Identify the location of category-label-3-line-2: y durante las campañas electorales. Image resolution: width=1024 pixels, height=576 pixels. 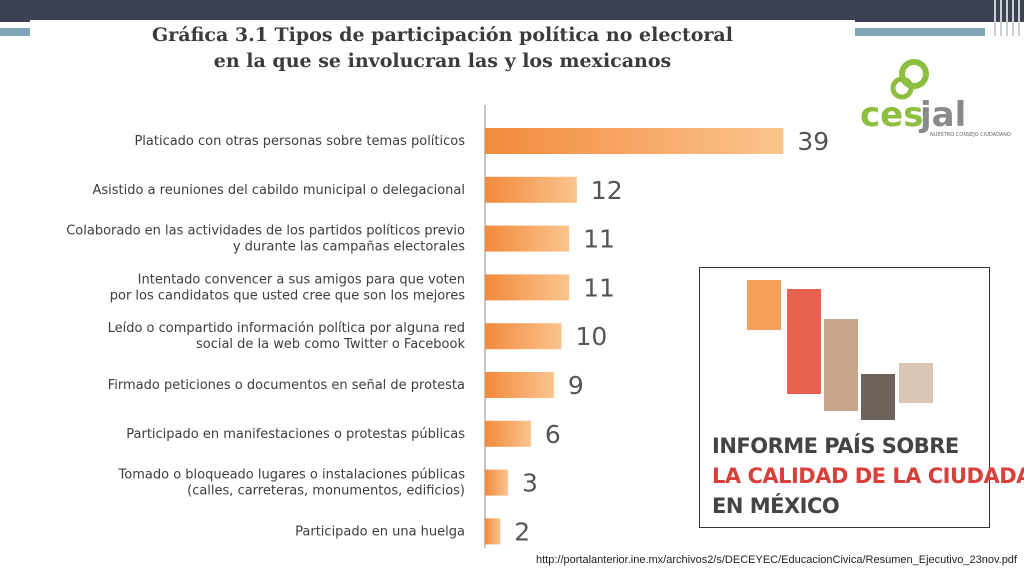
(349, 247).